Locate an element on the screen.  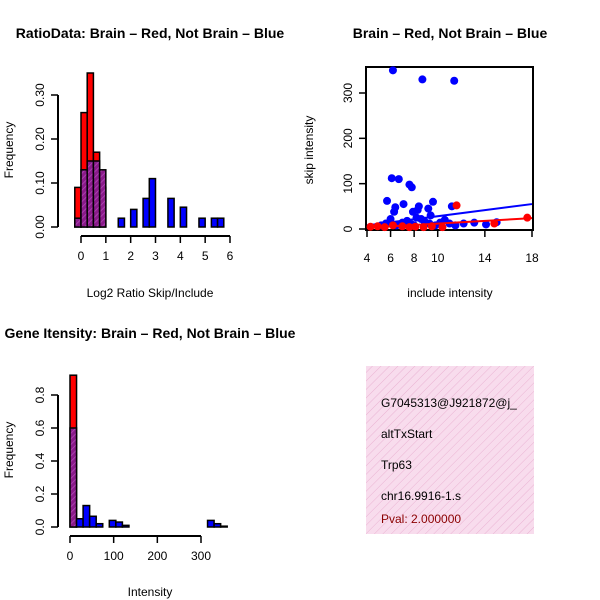
intensity-y-label: Frequency is located at coordinates (9, 450).